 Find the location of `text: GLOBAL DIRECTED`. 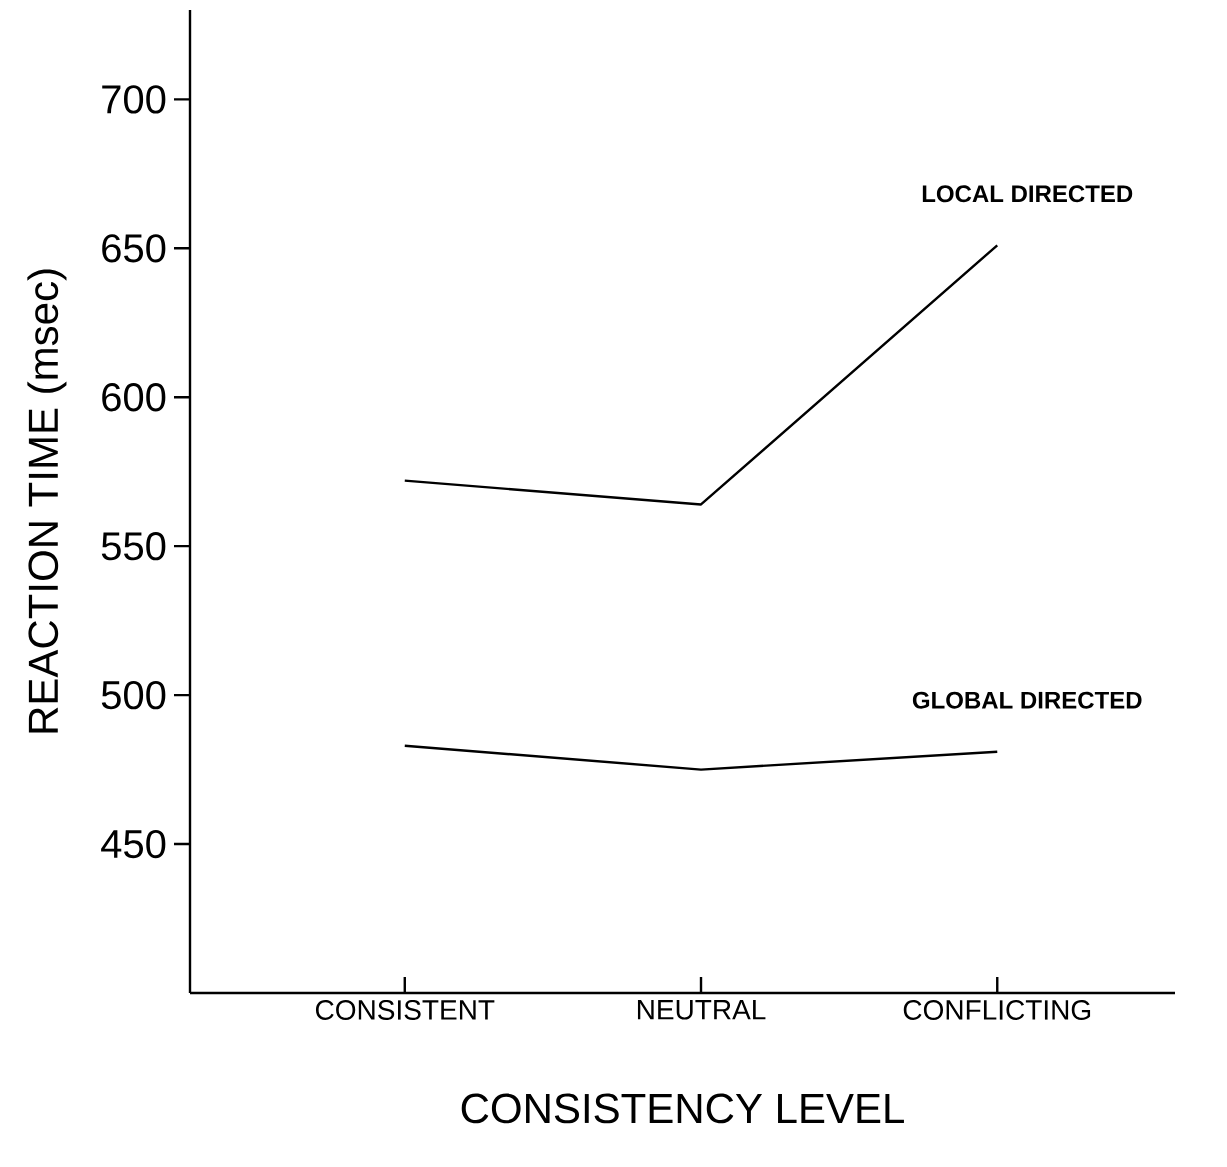

text: GLOBAL DIRECTED is located at coordinates (1027, 700).